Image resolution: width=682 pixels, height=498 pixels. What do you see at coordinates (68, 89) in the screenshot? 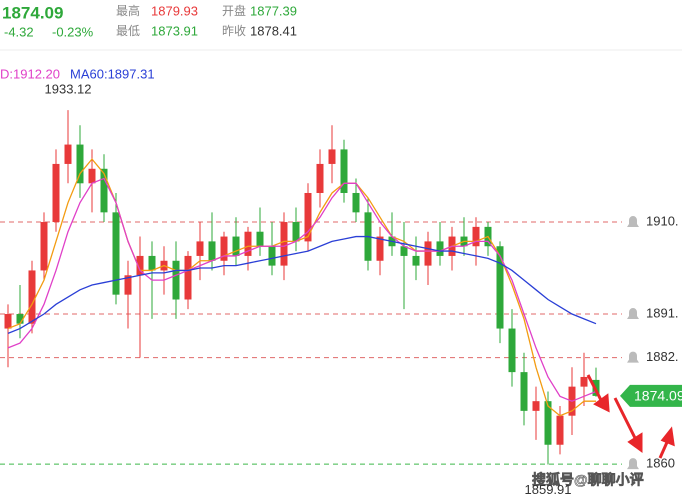
I see `extreme-label: 1933.12` at bounding box center [68, 89].